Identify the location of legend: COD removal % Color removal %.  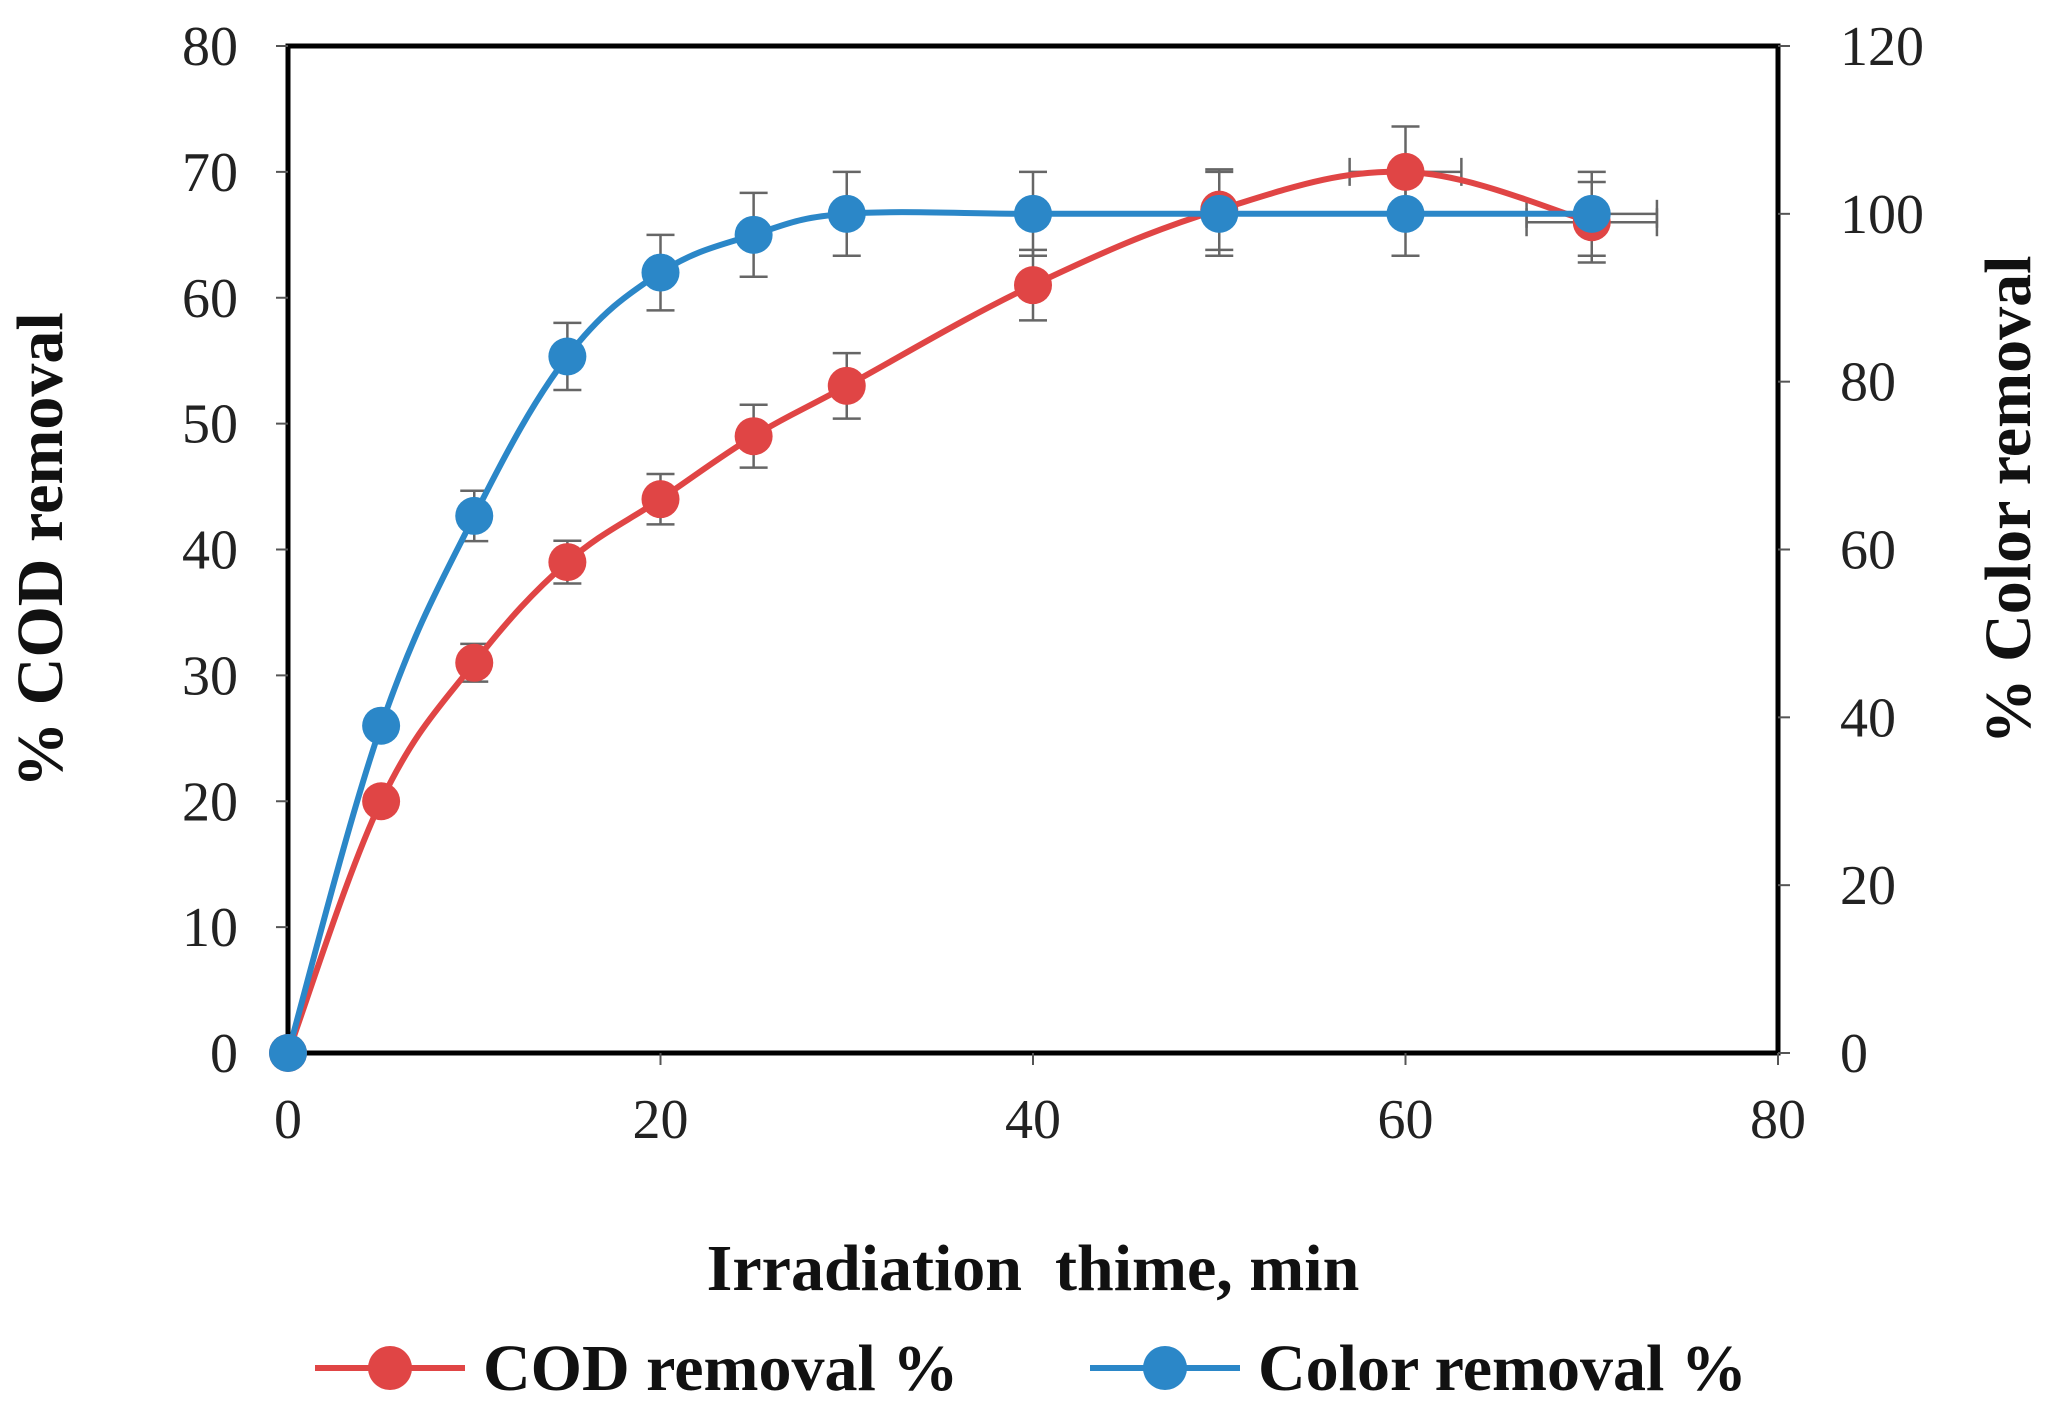
(1031, 1368).